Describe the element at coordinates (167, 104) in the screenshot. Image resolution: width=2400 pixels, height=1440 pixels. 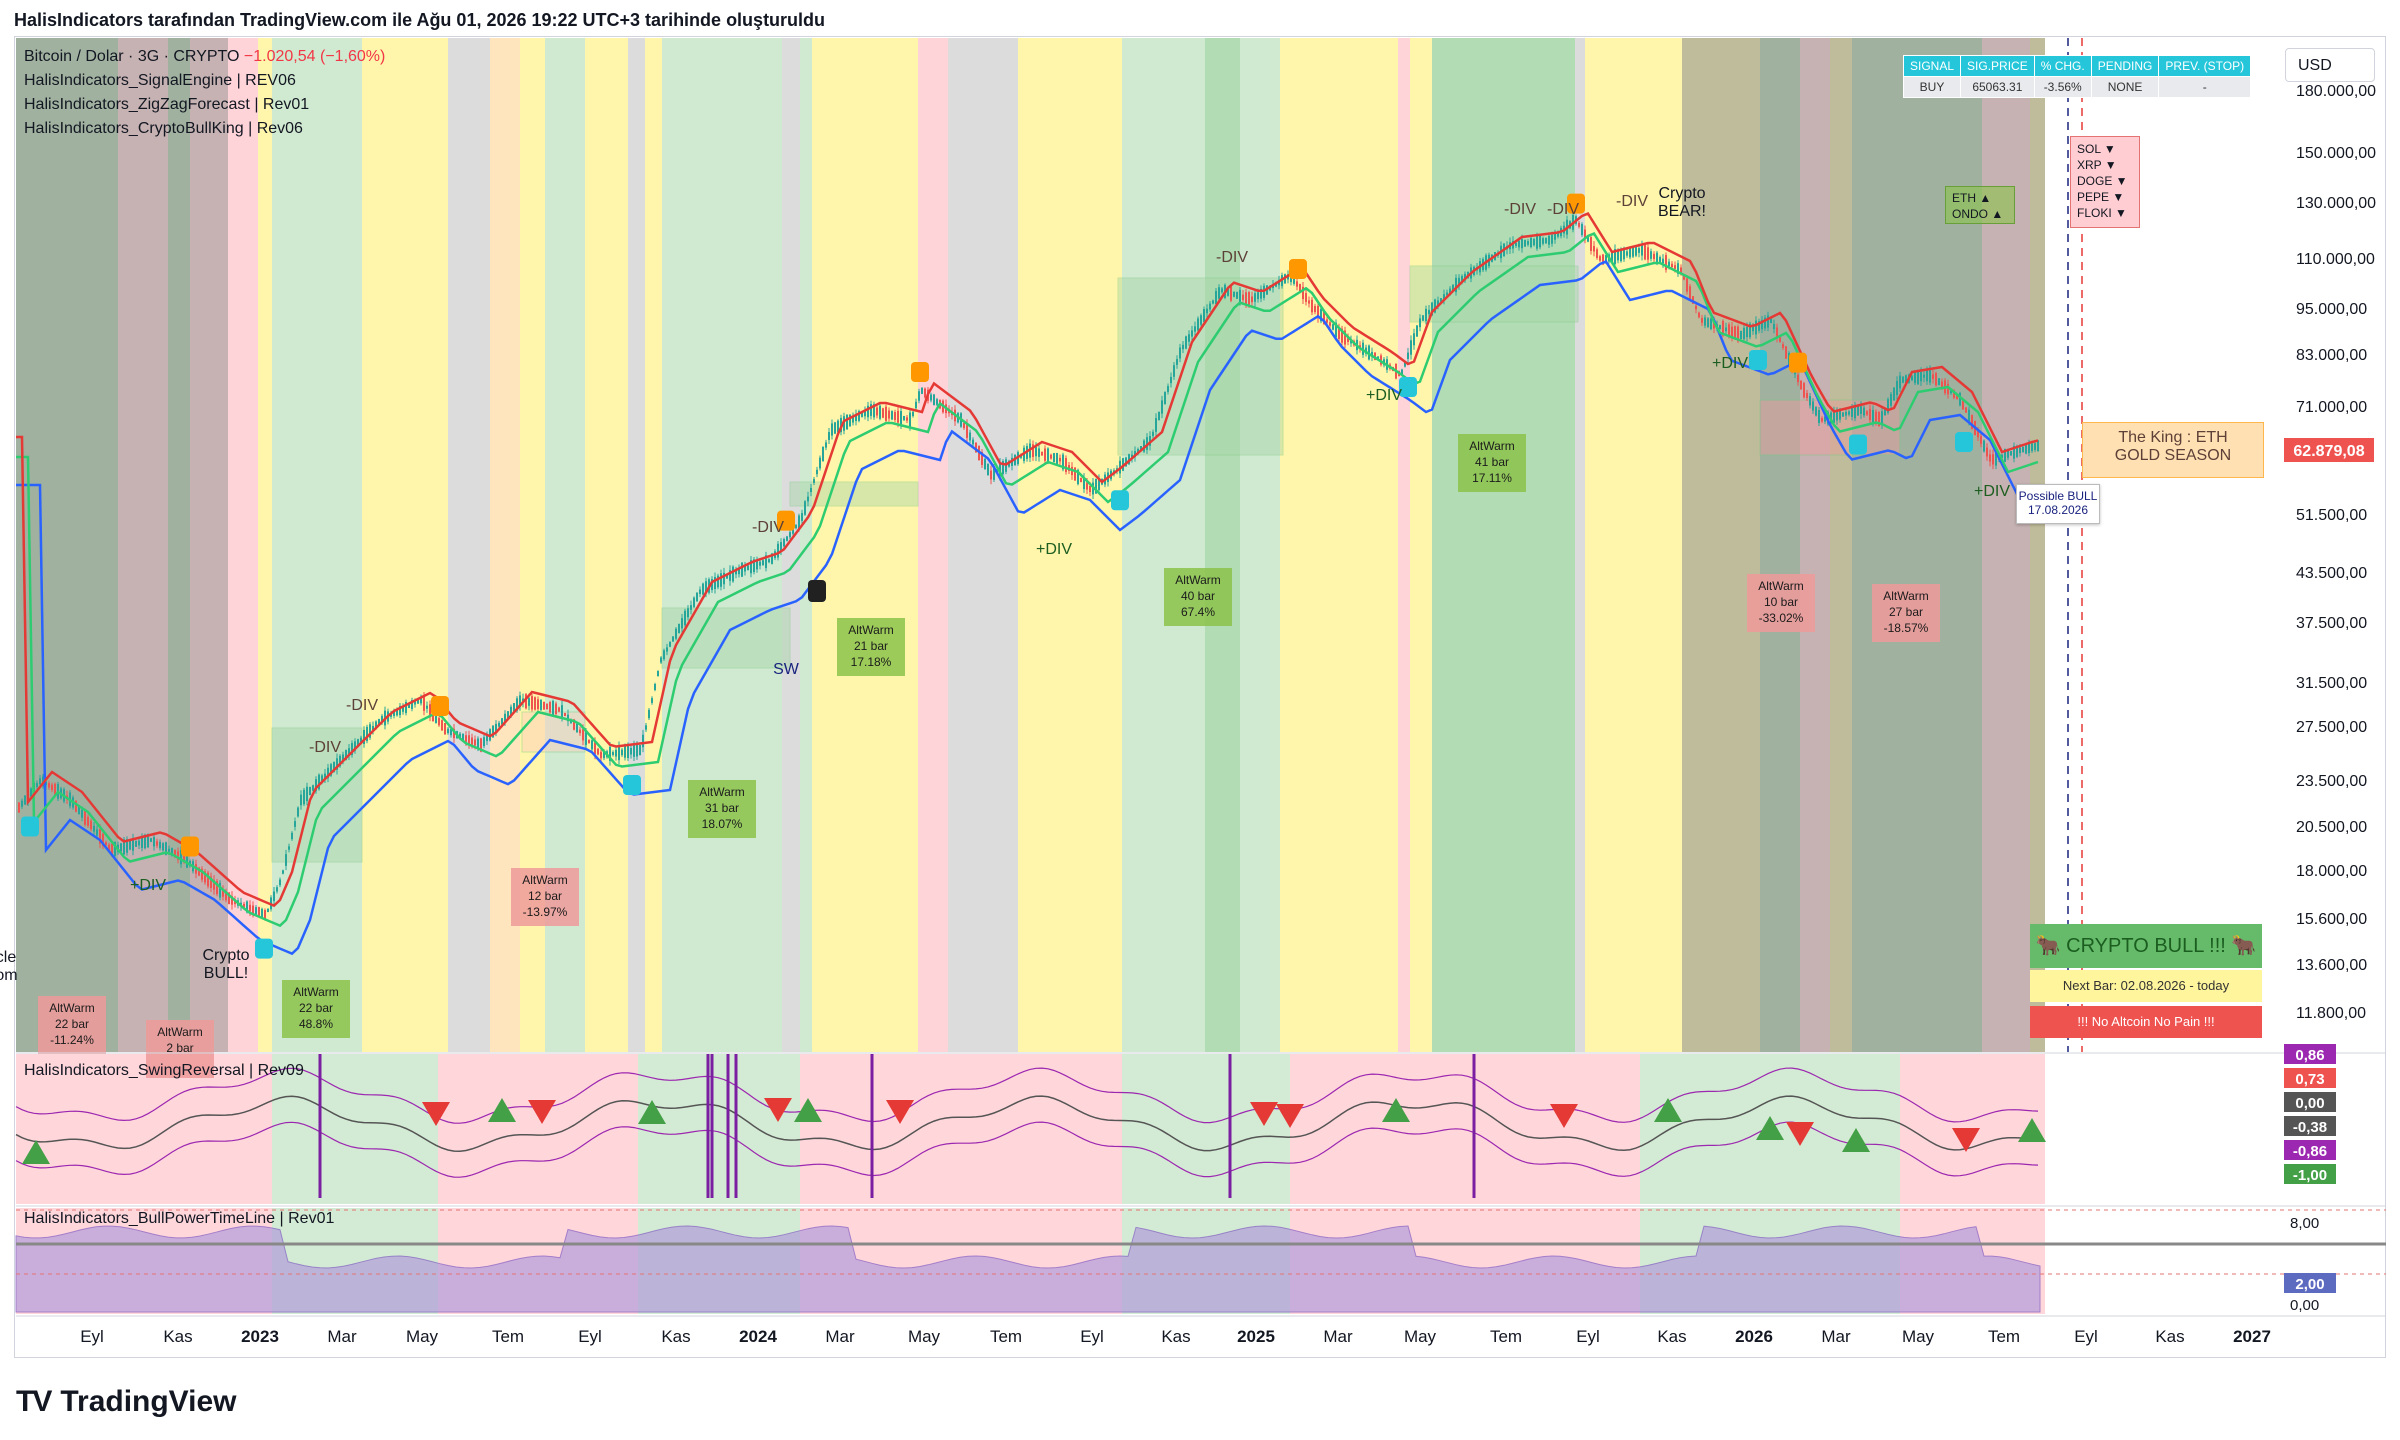
I see `legend-indicator-2: HalisIndicators_ZigZagForecast | Rev01` at that location.